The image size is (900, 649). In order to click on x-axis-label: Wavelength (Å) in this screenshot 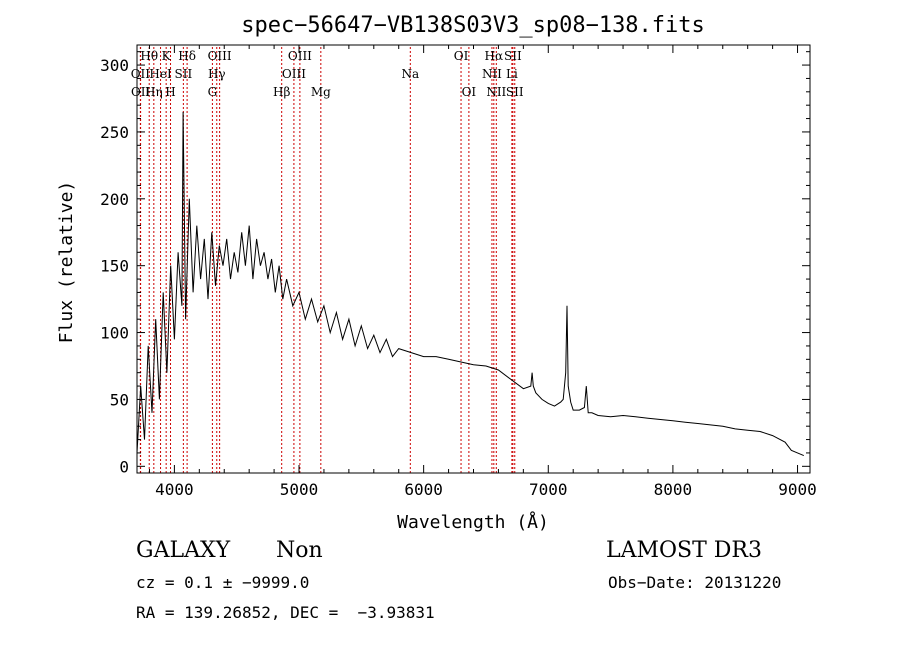, I will do `click(473, 522)`.